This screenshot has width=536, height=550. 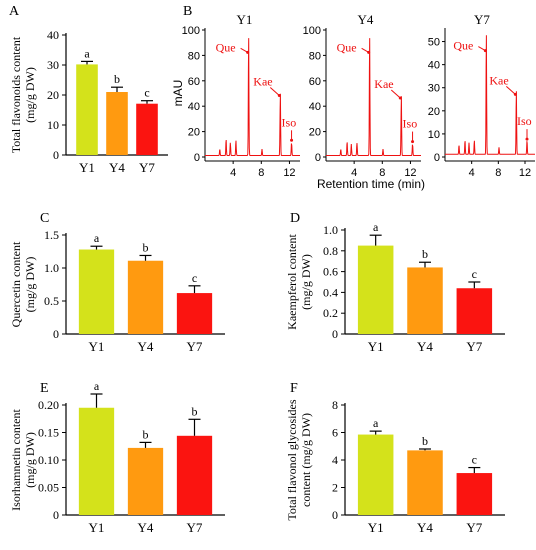 What do you see at coordinates (16, 94) in the screenshot?
I see `y-axis-label: Total flavonoids content` at bounding box center [16, 94].